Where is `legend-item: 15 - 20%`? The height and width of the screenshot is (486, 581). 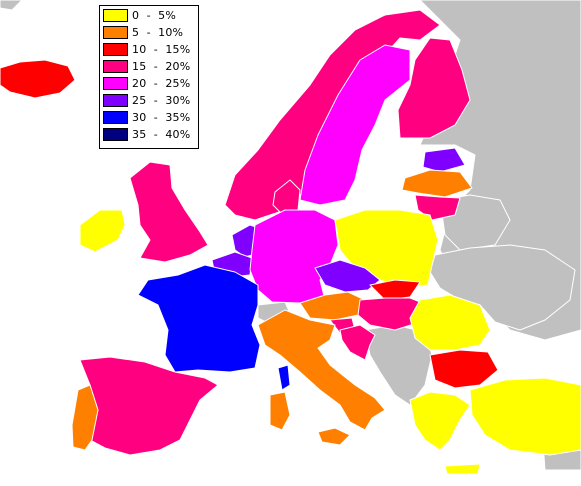
legend-item: 15 - 20% is located at coordinates (146, 66).